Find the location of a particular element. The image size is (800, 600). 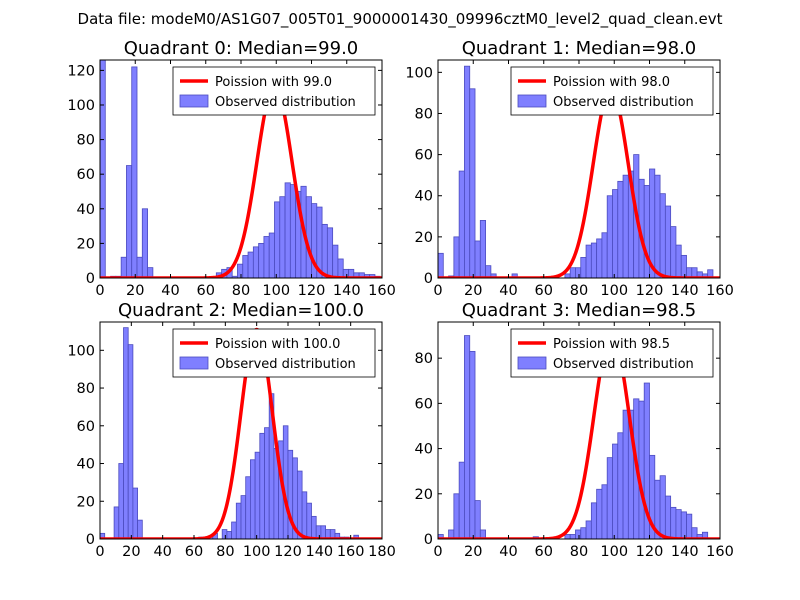

chart-title: Quadrant 2: Median=100.0 is located at coordinates (241, 310).